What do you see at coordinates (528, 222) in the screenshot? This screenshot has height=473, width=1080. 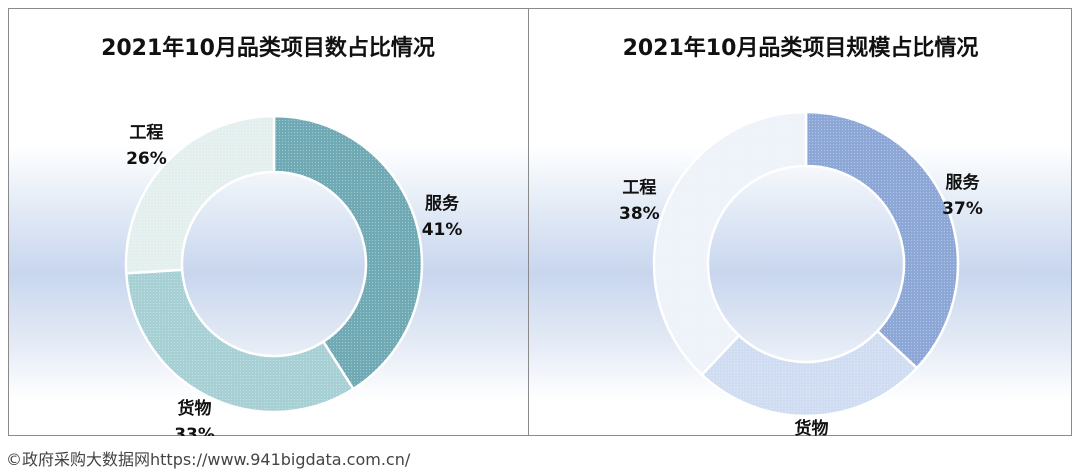 I see `panel-divider` at bounding box center [528, 222].